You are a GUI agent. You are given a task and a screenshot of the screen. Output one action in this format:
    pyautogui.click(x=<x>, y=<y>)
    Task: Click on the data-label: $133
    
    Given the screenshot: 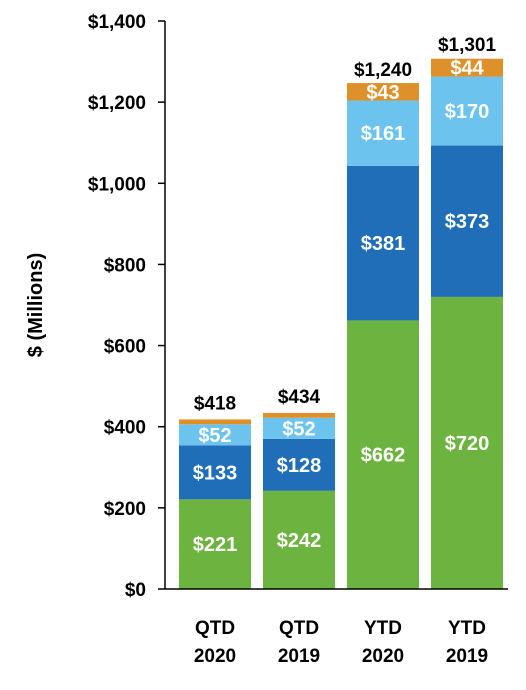 What is the action you would take?
    pyautogui.click(x=215, y=473)
    